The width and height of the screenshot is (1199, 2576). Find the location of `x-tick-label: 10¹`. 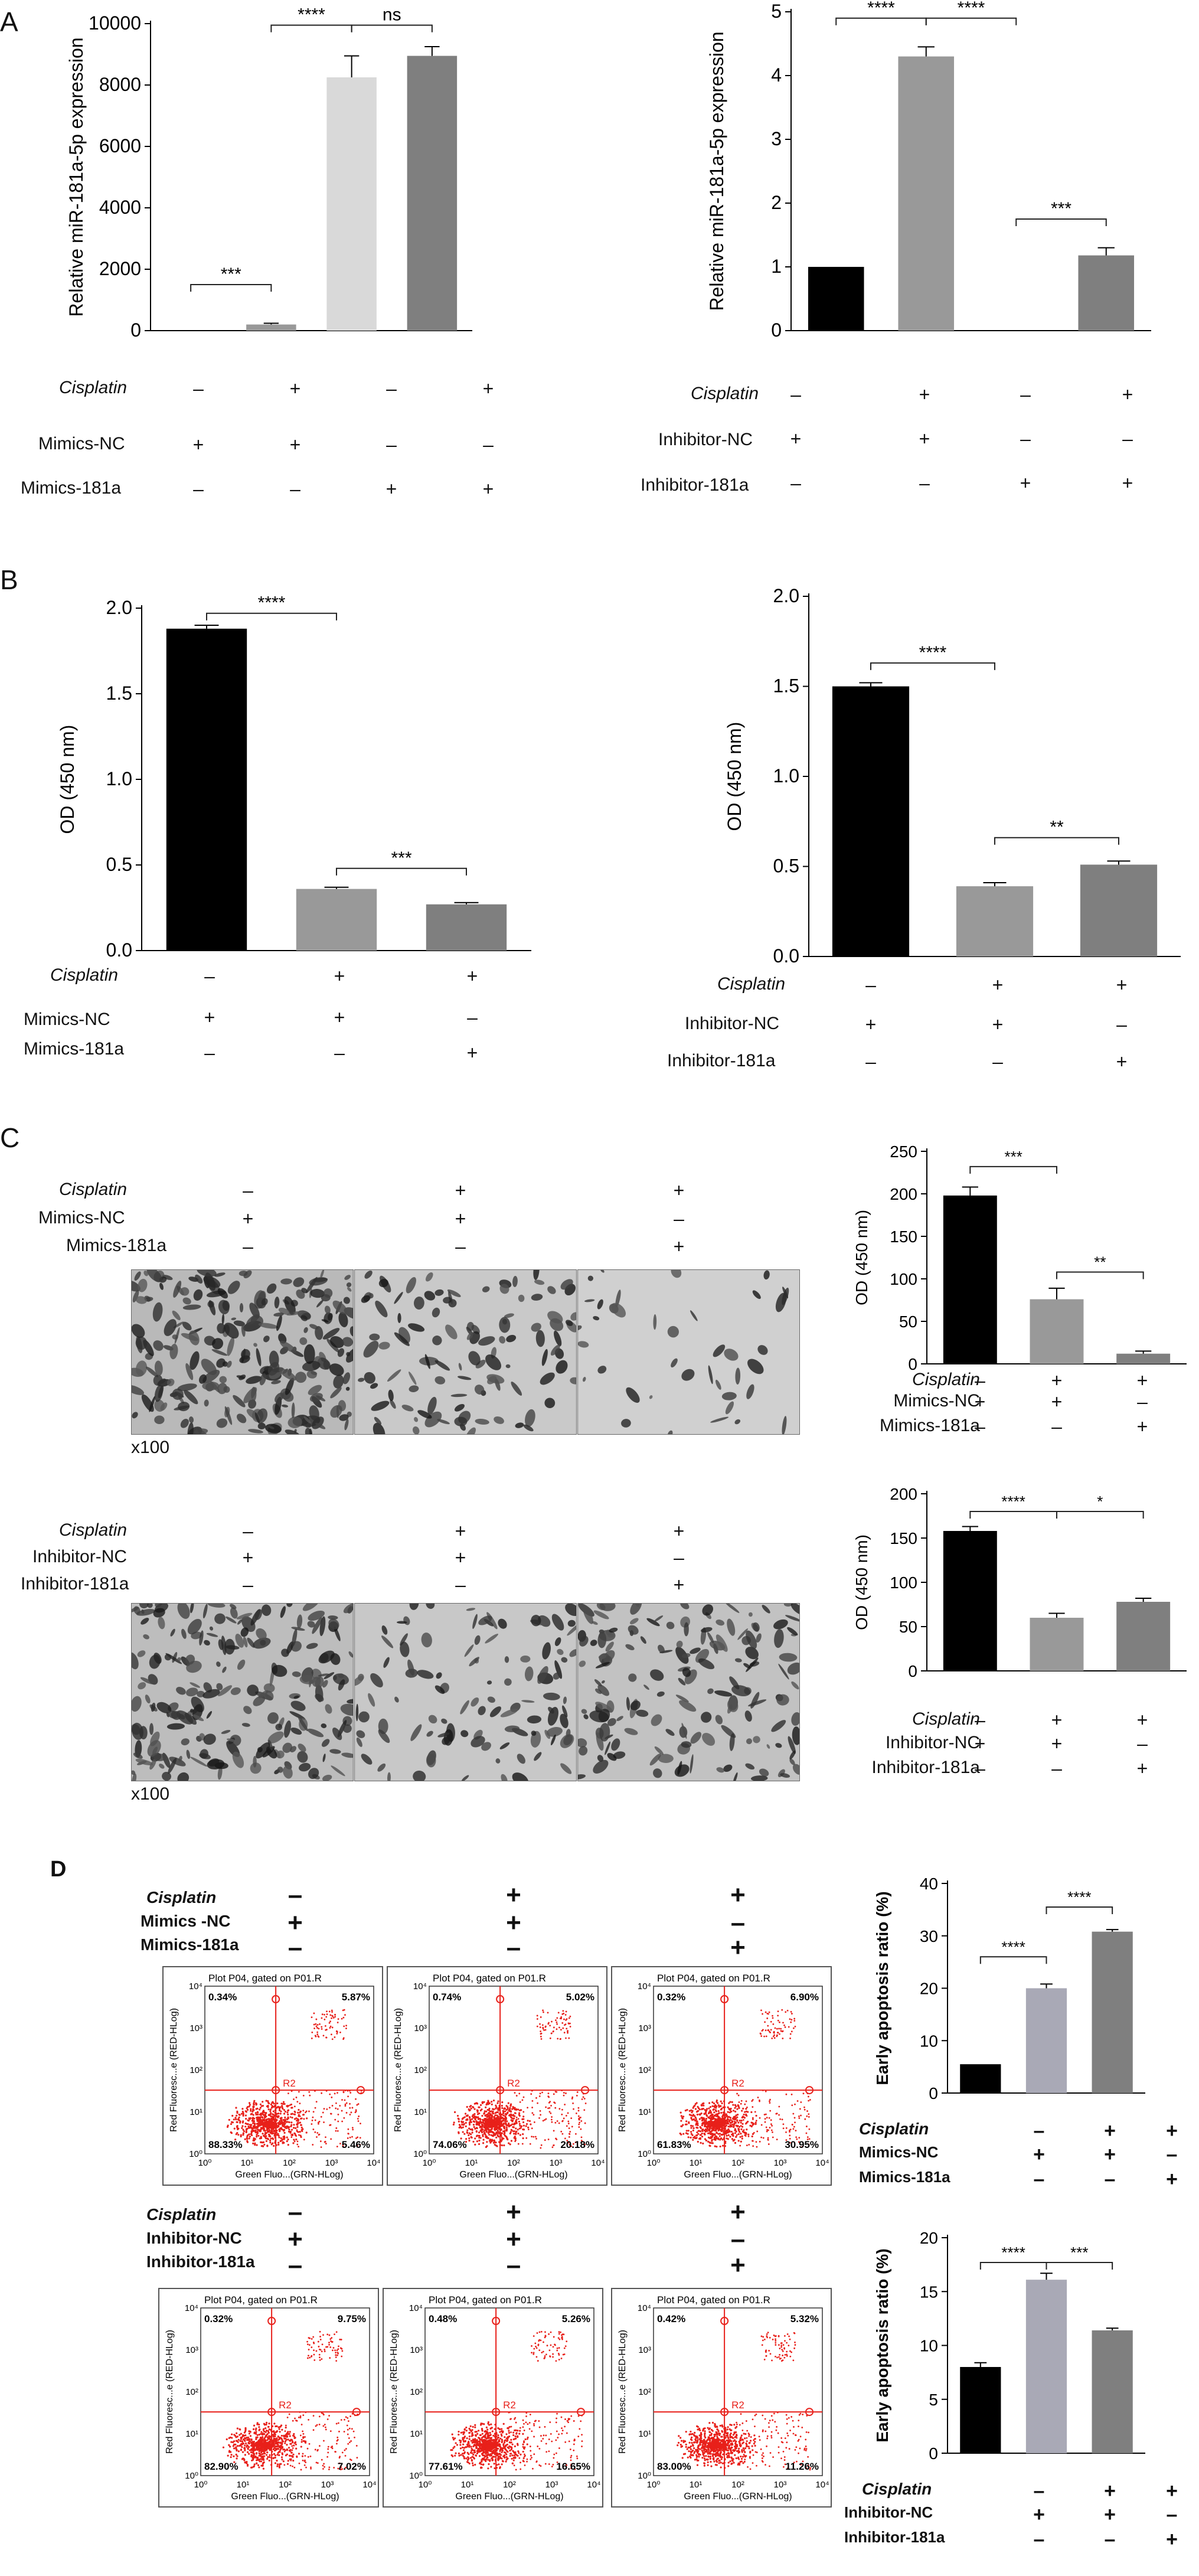

x-tick-label: 10¹ is located at coordinates (247, 2163).